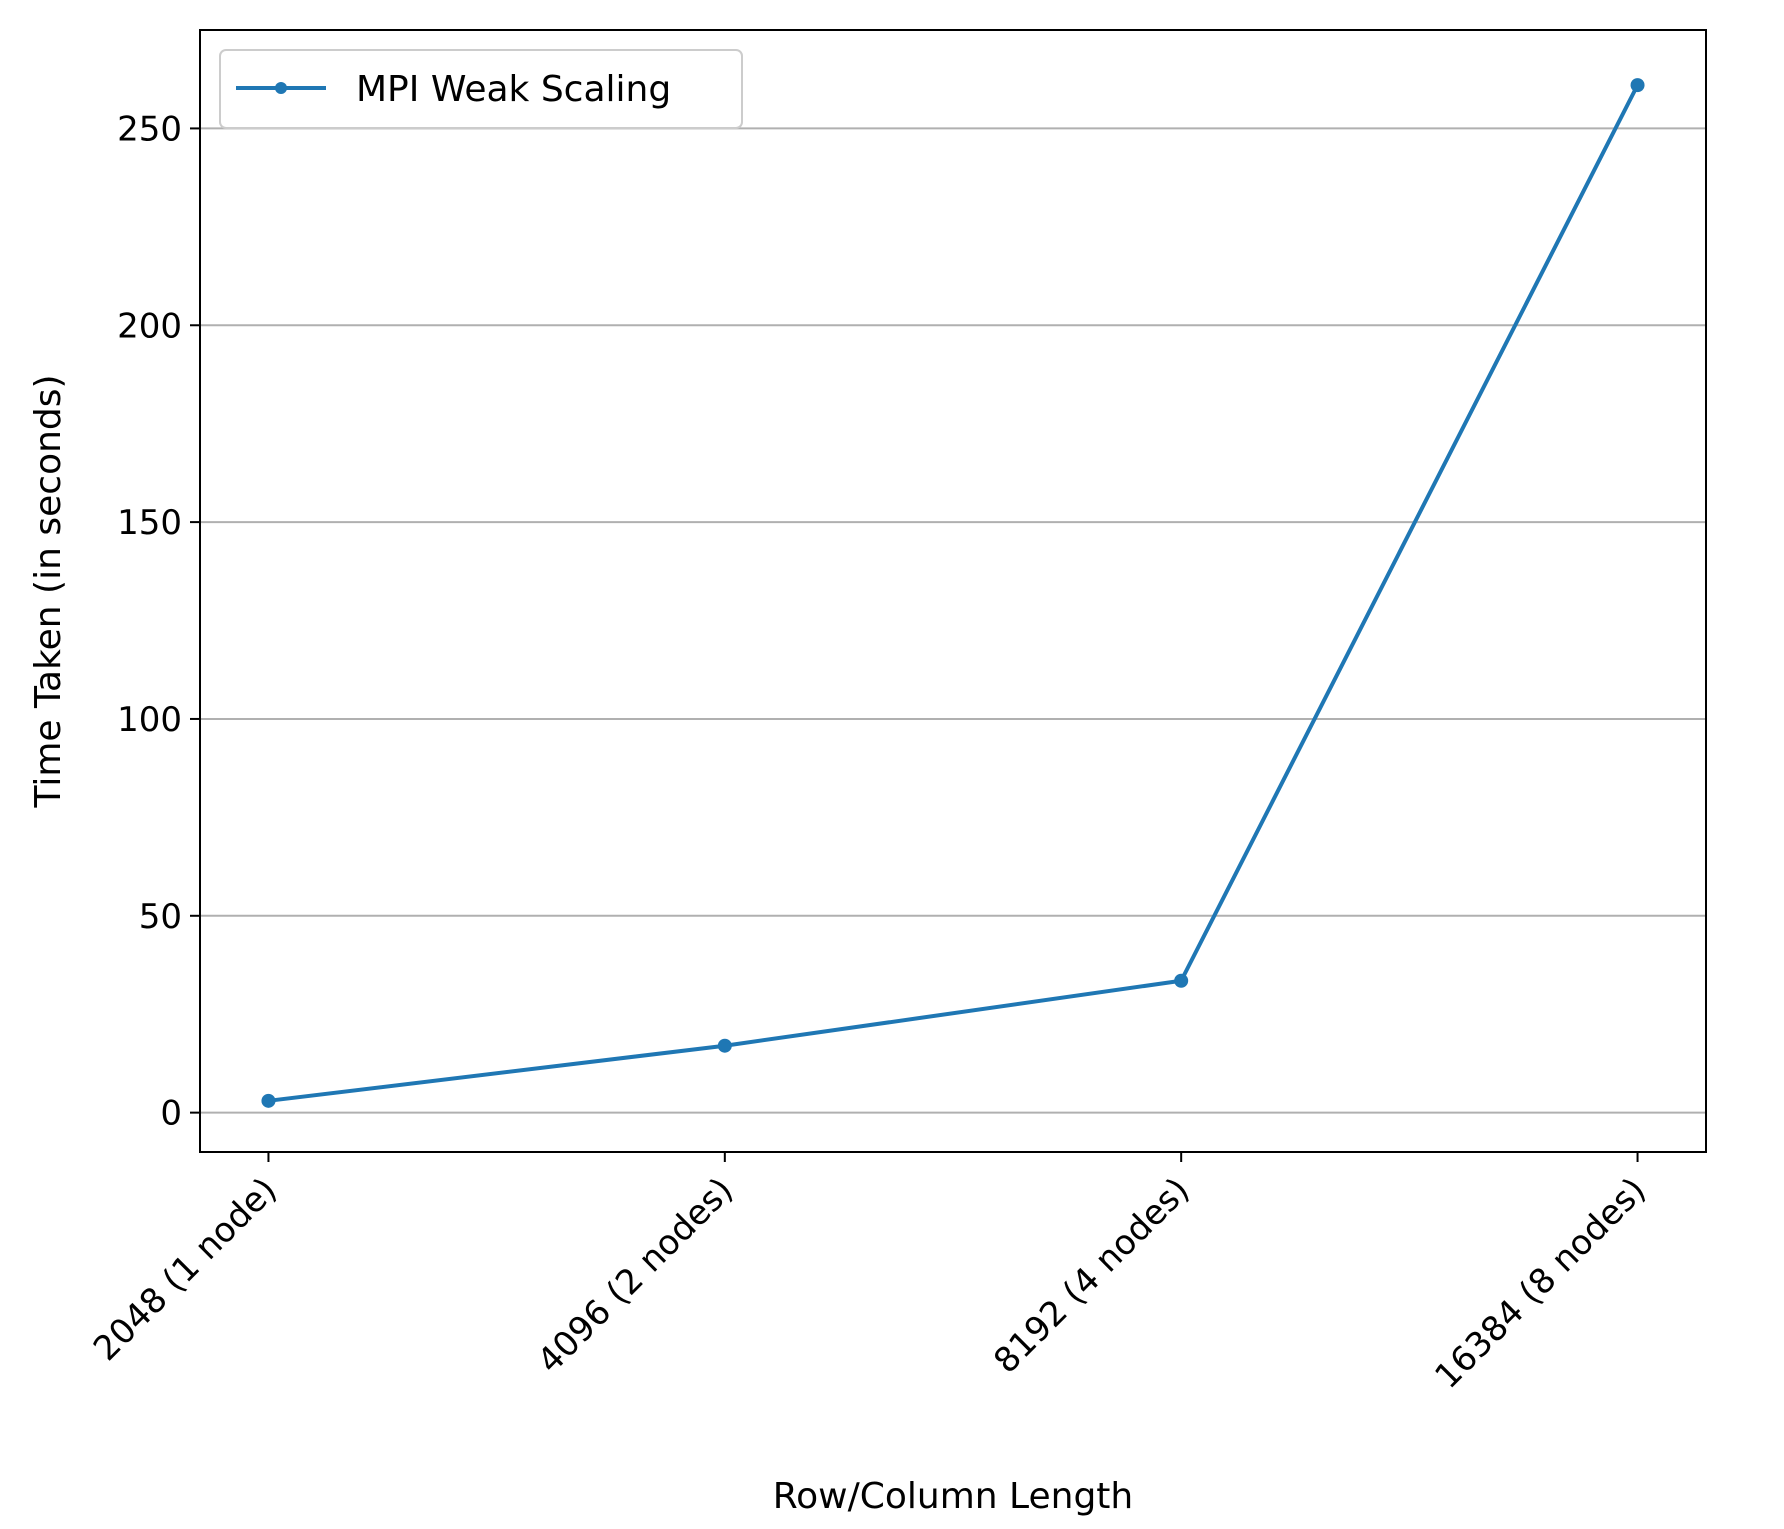  I want to click on y-tick-label: 50, so click(160, 917).